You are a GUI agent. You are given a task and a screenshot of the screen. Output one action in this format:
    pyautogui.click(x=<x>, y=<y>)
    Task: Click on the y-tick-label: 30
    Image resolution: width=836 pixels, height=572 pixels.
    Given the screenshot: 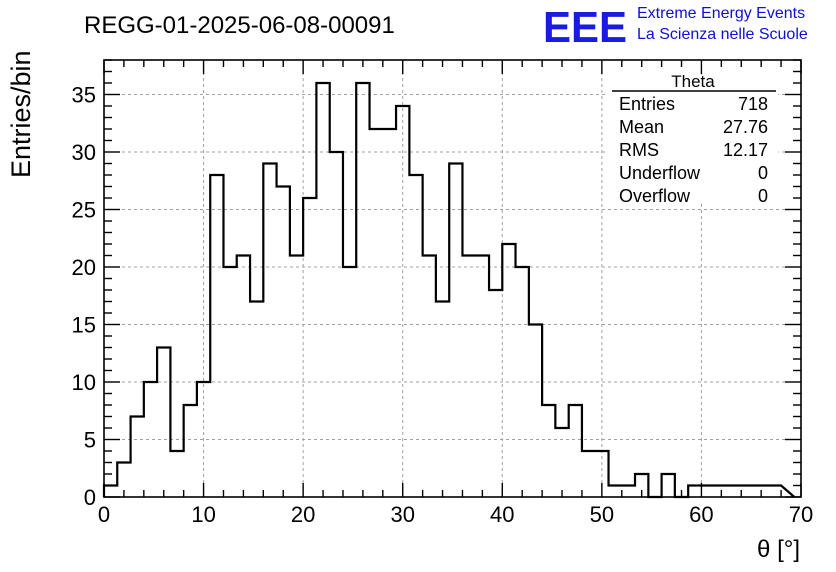 What is the action you would take?
    pyautogui.click(x=84, y=152)
    